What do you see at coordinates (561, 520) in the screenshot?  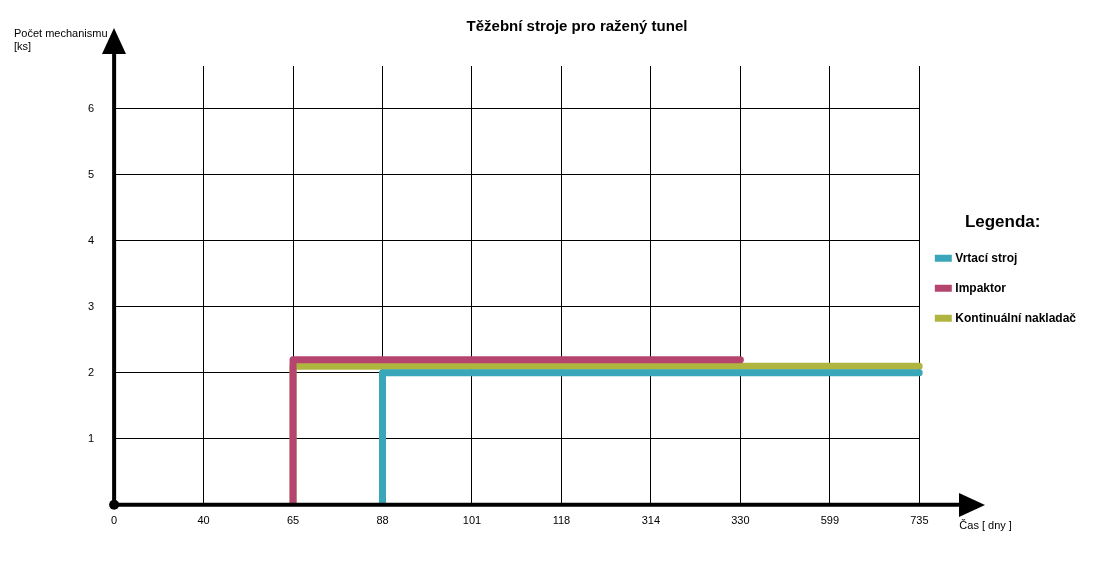 I see `x-tick-label: 118` at bounding box center [561, 520].